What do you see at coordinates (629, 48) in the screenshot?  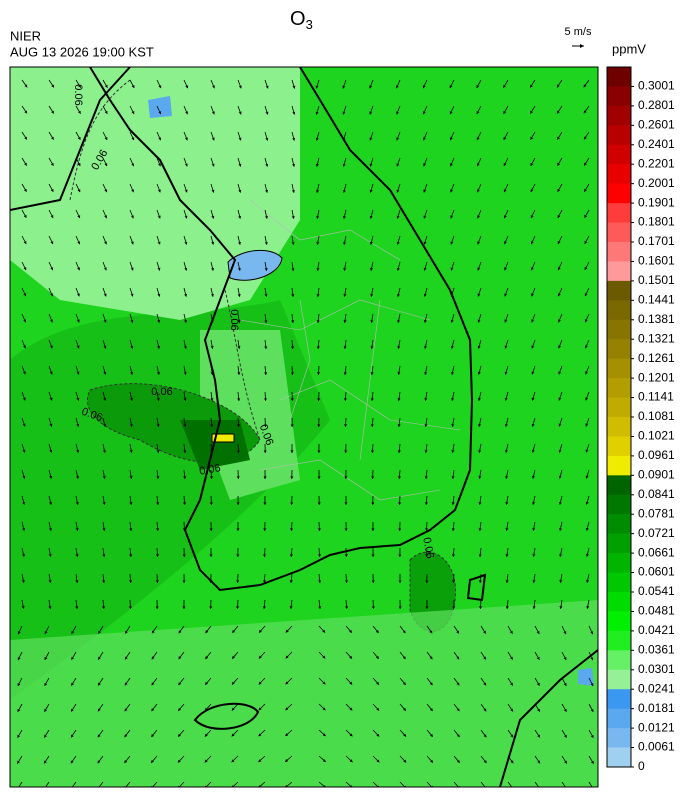 I see `unit: ppmV` at bounding box center [629, 48].